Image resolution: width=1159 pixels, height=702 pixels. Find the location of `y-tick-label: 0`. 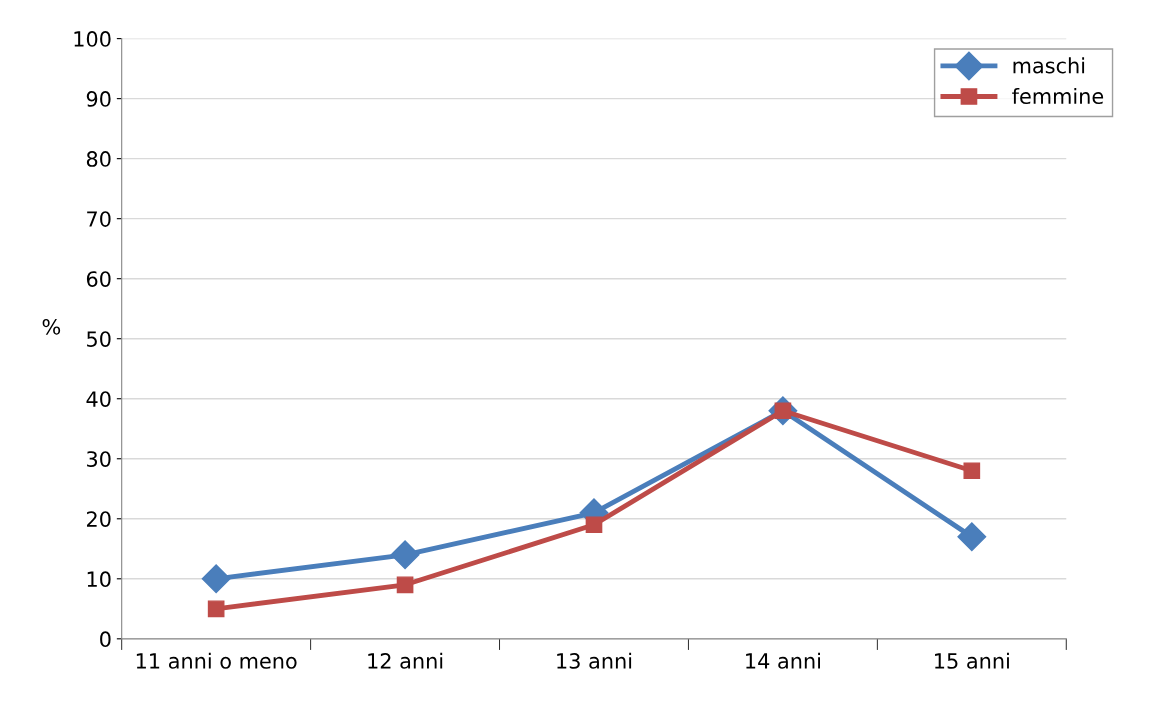

y-tick-label: 0 is located at coordinates (105, 639).